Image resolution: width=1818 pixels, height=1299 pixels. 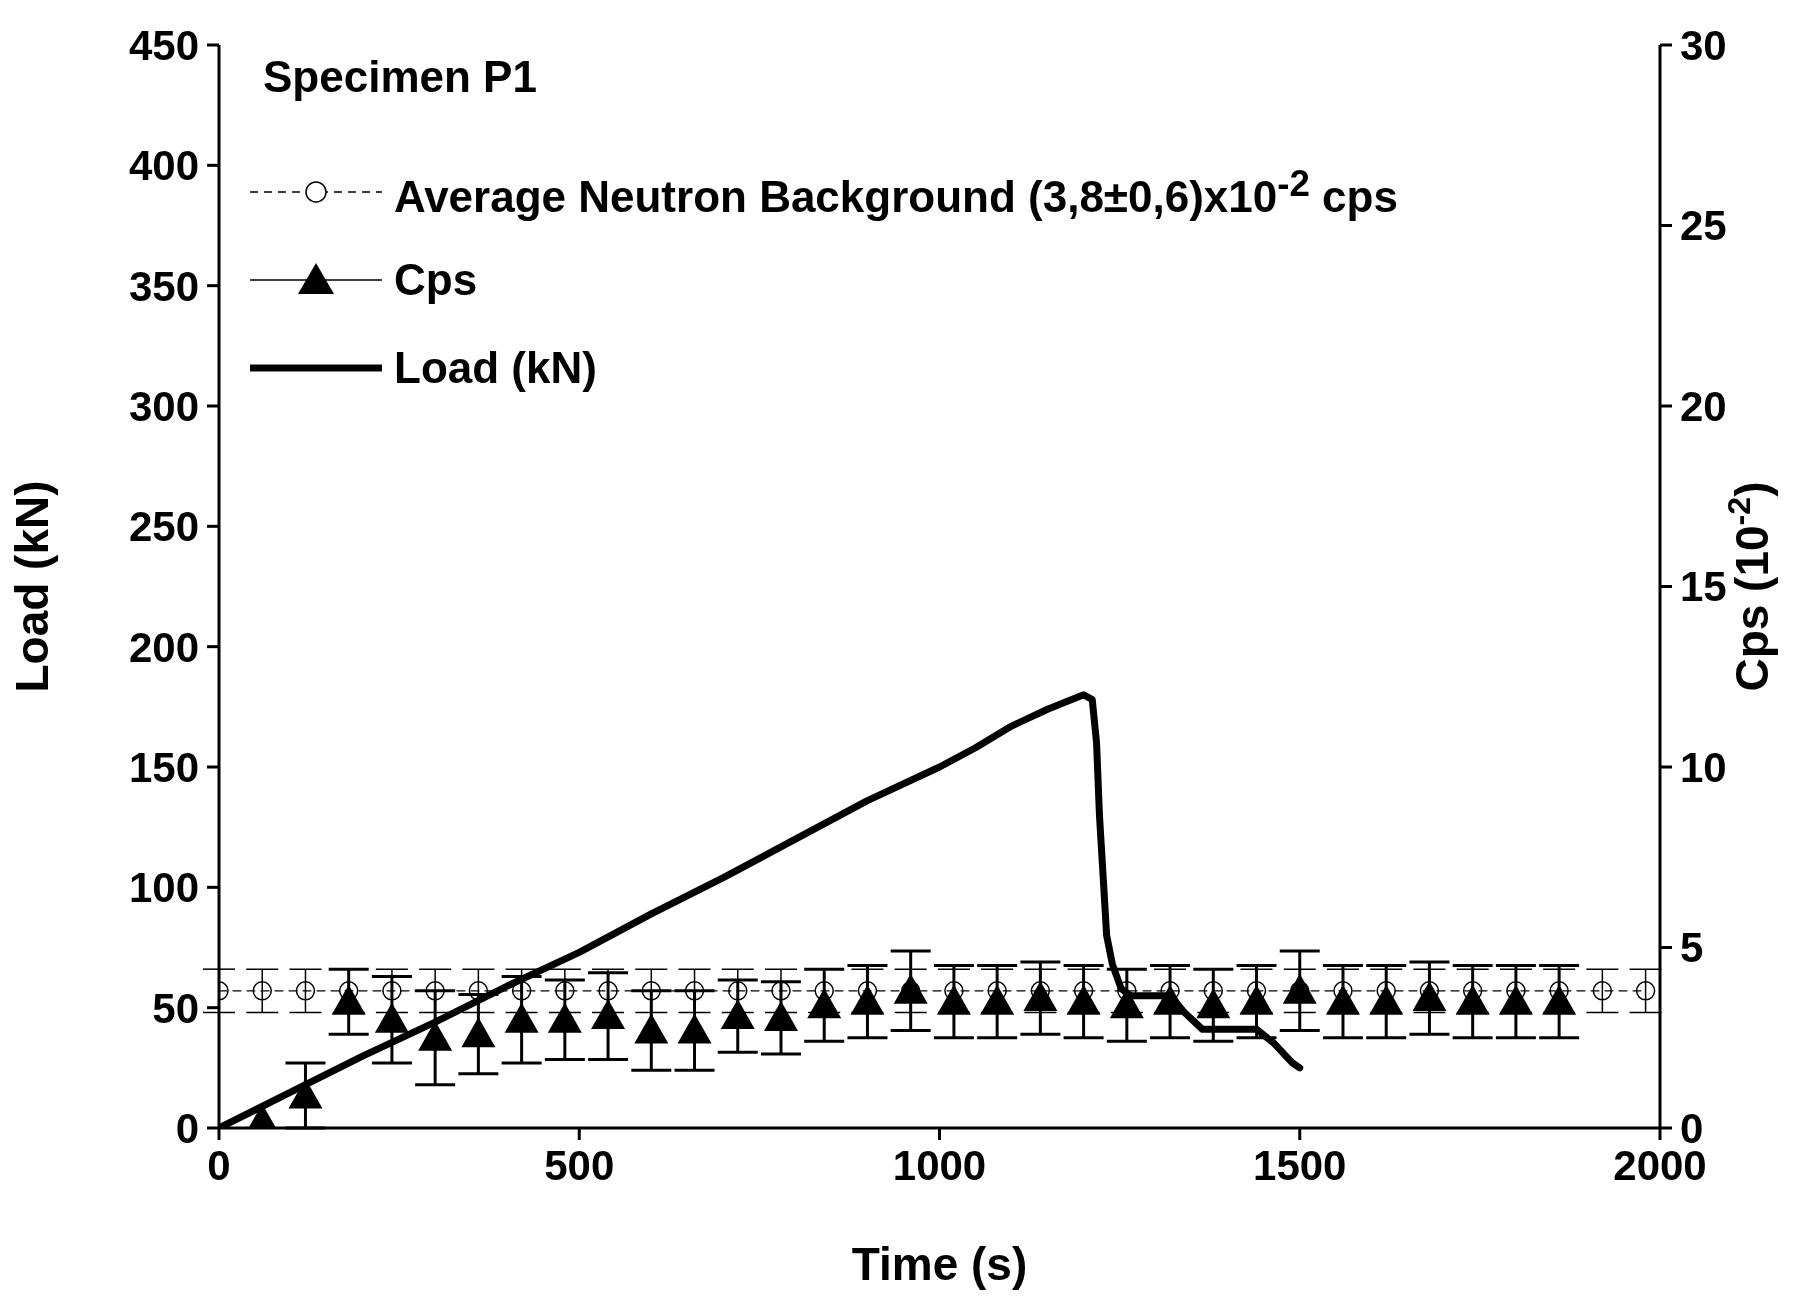 What do you see at coordinates (163, 45) in the screenshot?
I see `y-tick-label: 450` at bounding box center [163, 45].